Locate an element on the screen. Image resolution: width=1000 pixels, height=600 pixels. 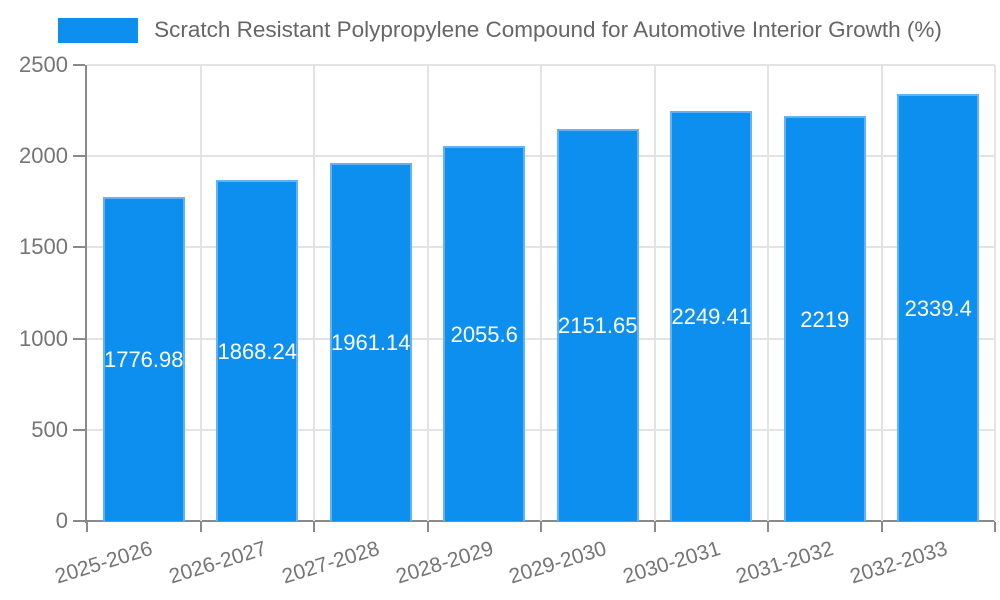
bar-value-label: 1776.98 is located at coordinates (143, 359).